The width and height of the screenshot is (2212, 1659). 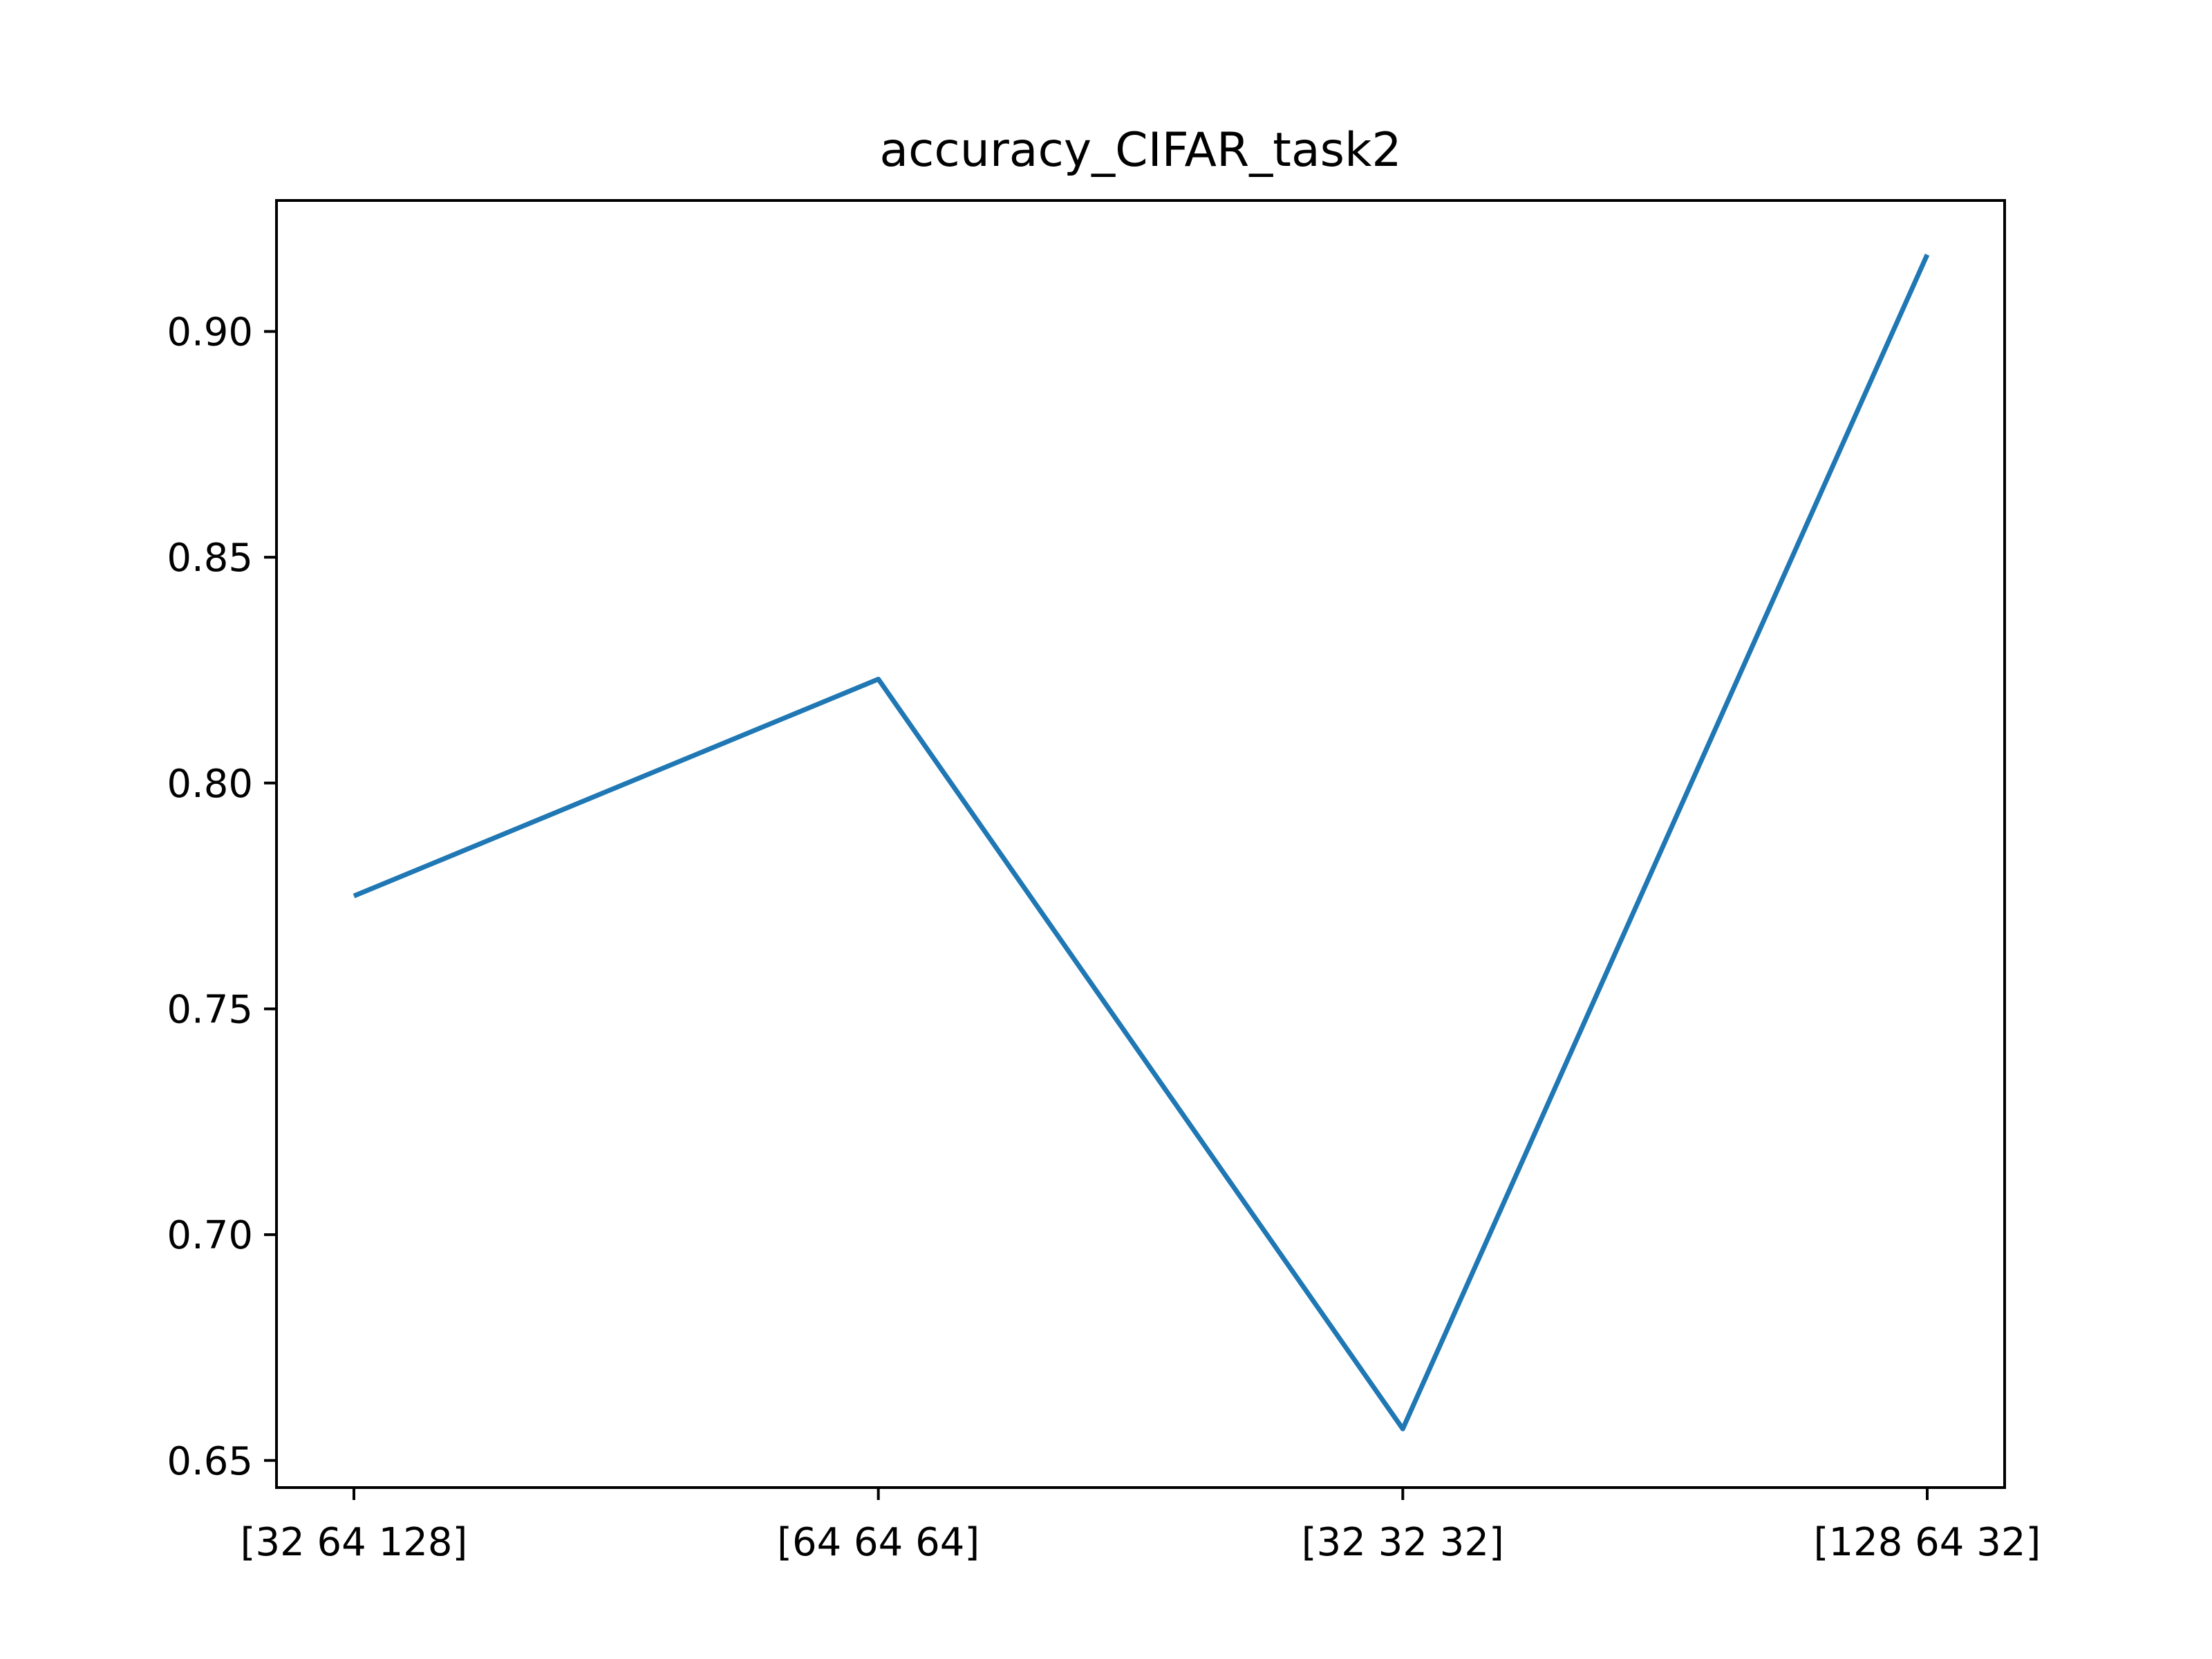 What do you see at coordinates (210, 1461) in the screenshot?
I see `y-tick-label: 0.65` at bounding box center [210, 1461].